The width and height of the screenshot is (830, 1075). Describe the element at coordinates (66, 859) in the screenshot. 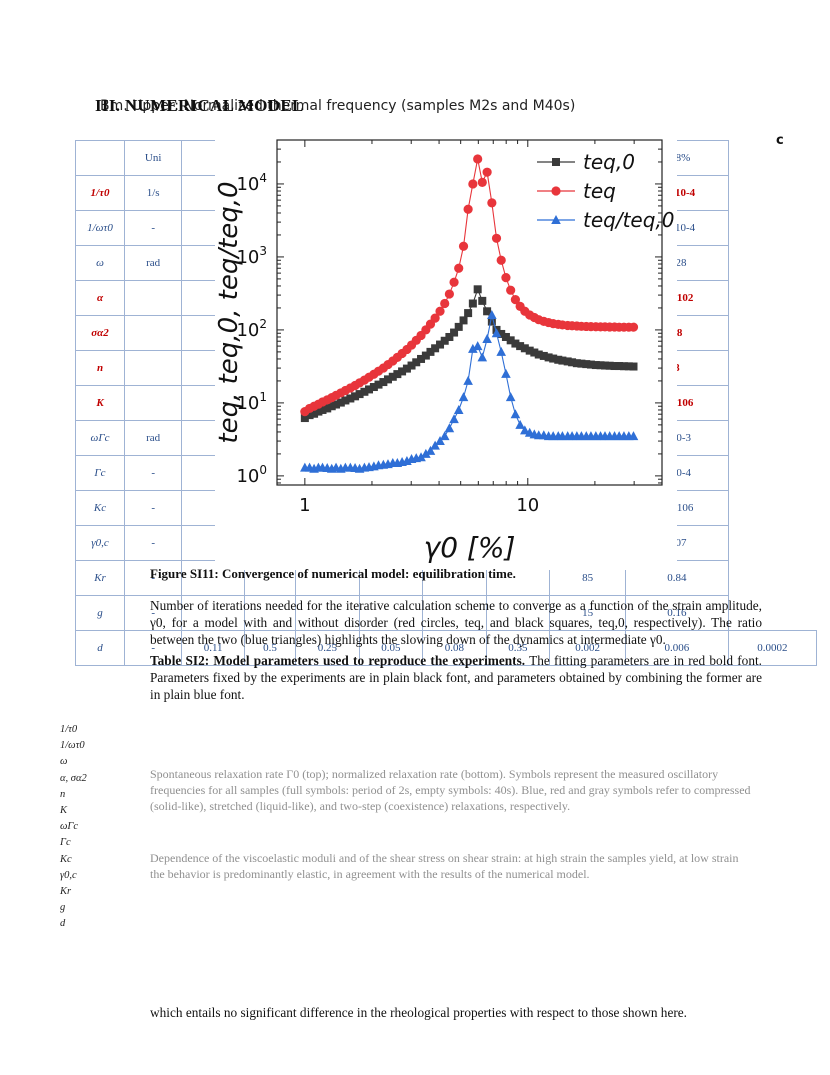

I see `ghost-symbol: Kc` at that location.